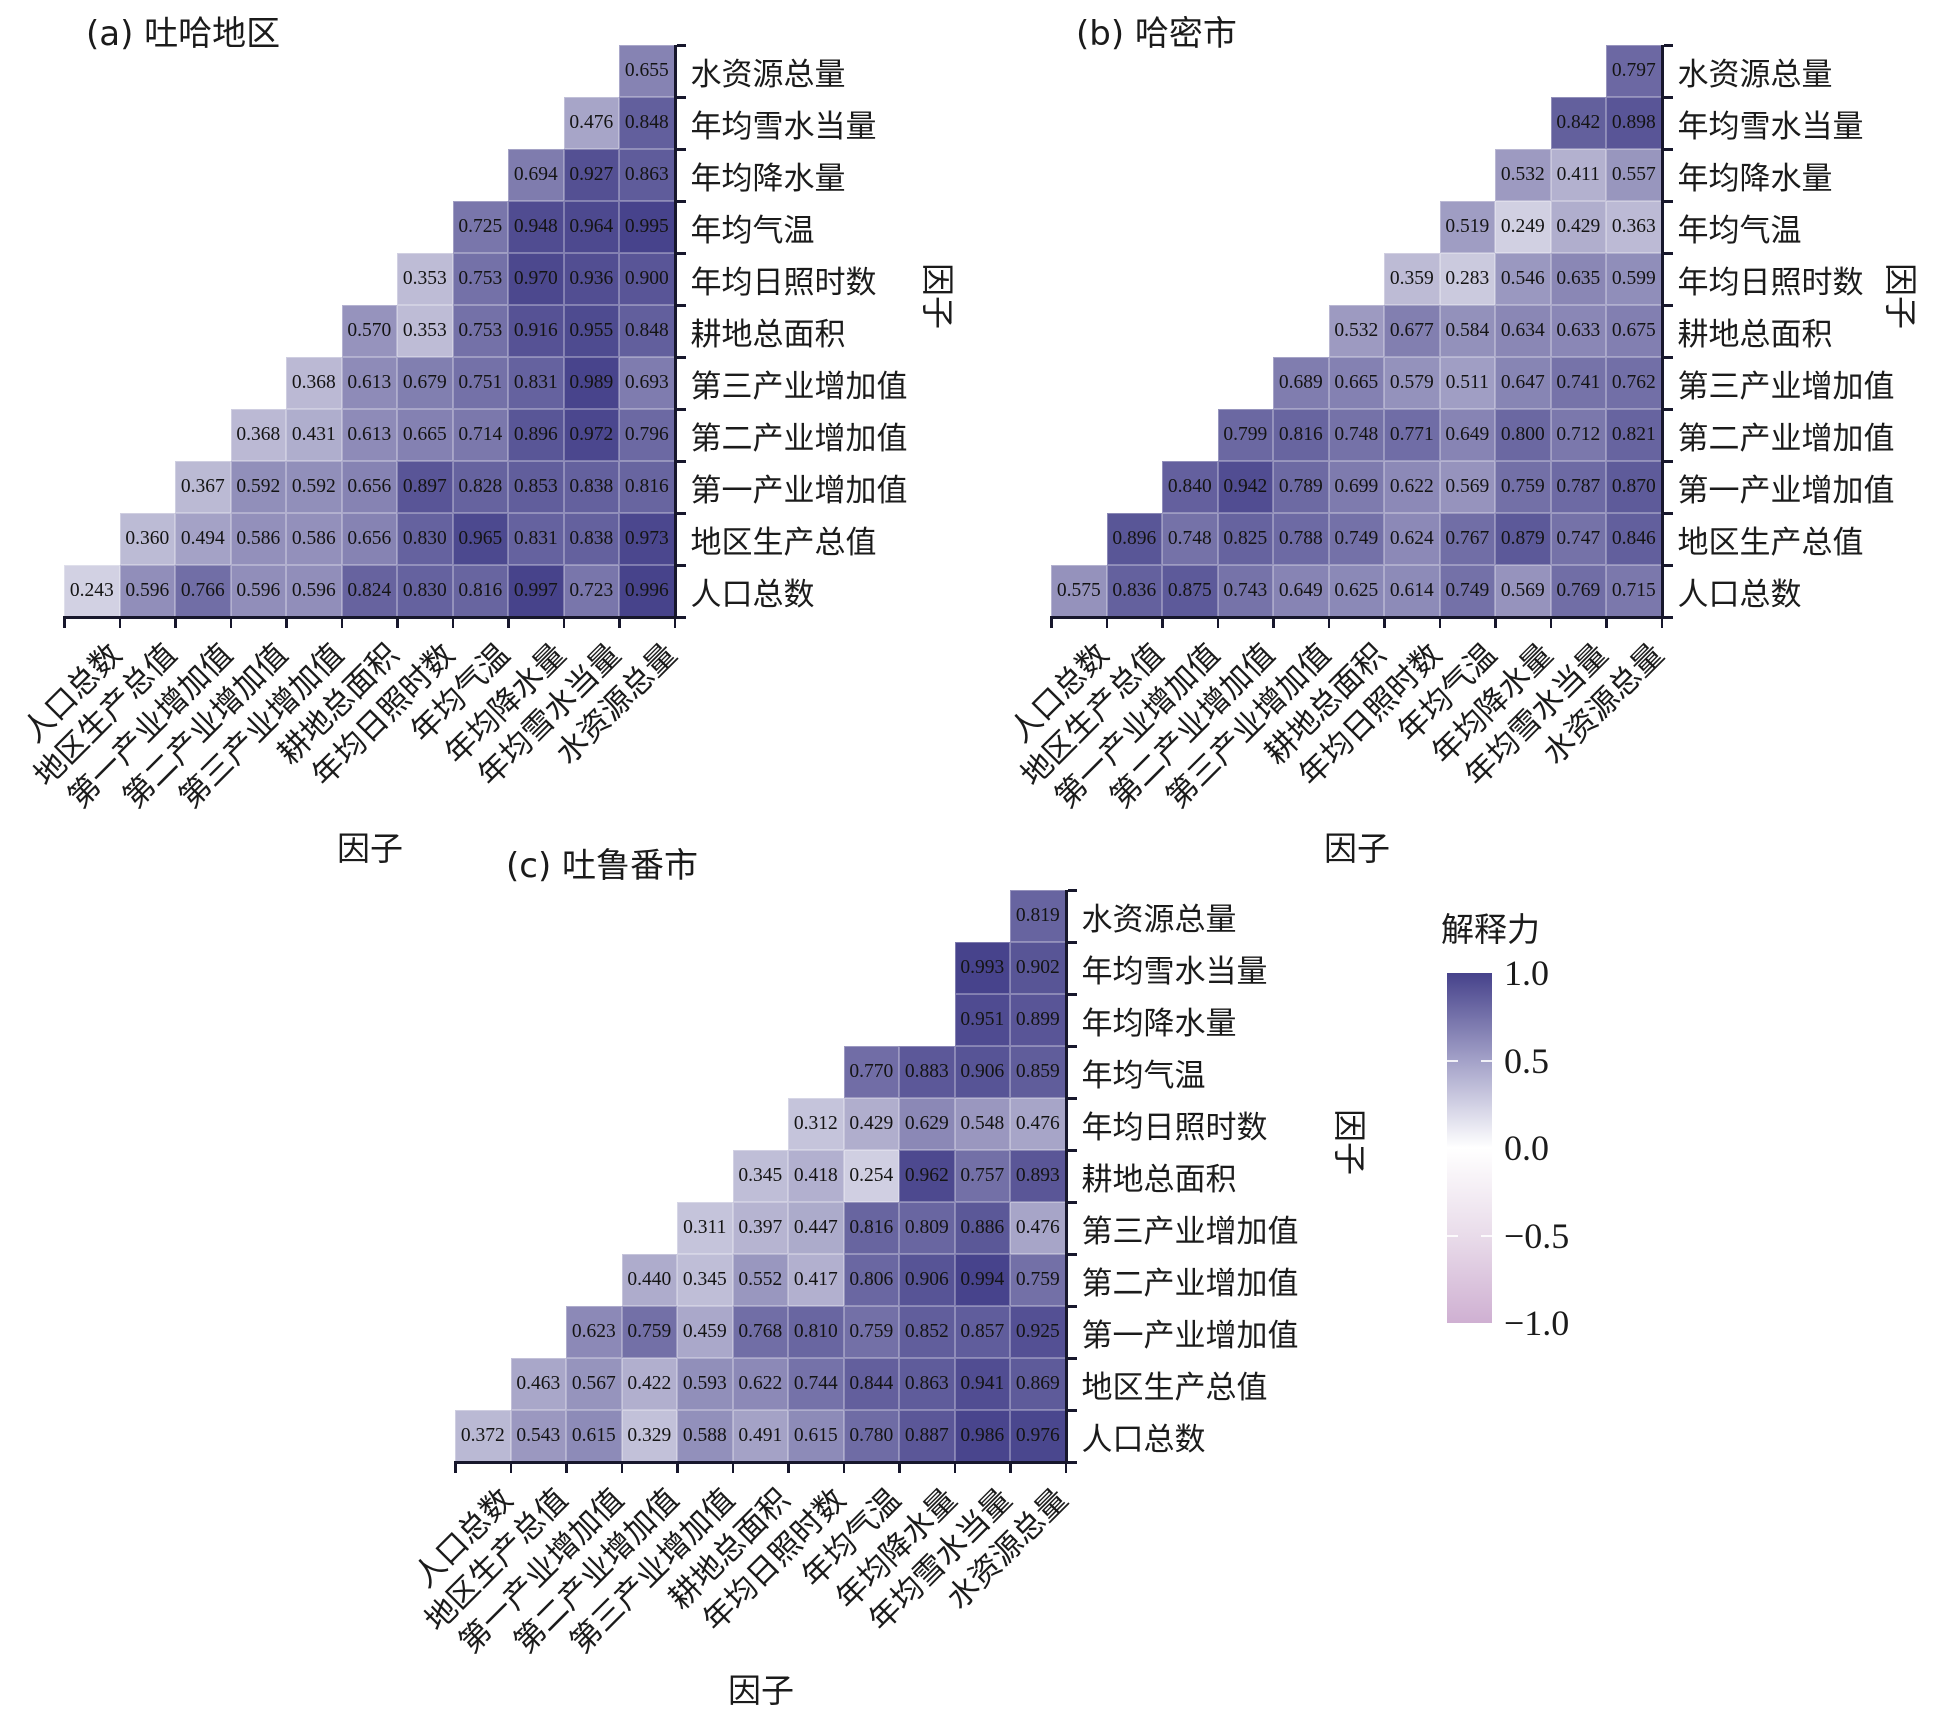 This screenshot has width=1944, height=1709. I want to click on y-tick-label: 人口总数, so click(752, 594).